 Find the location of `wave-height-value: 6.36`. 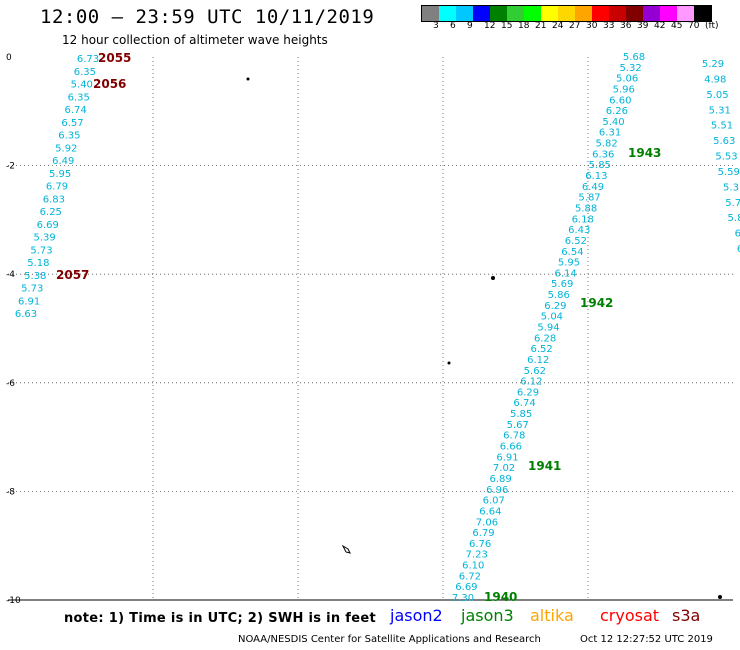

wave-height-value: 6.36 is located at coordinates (603, 154).